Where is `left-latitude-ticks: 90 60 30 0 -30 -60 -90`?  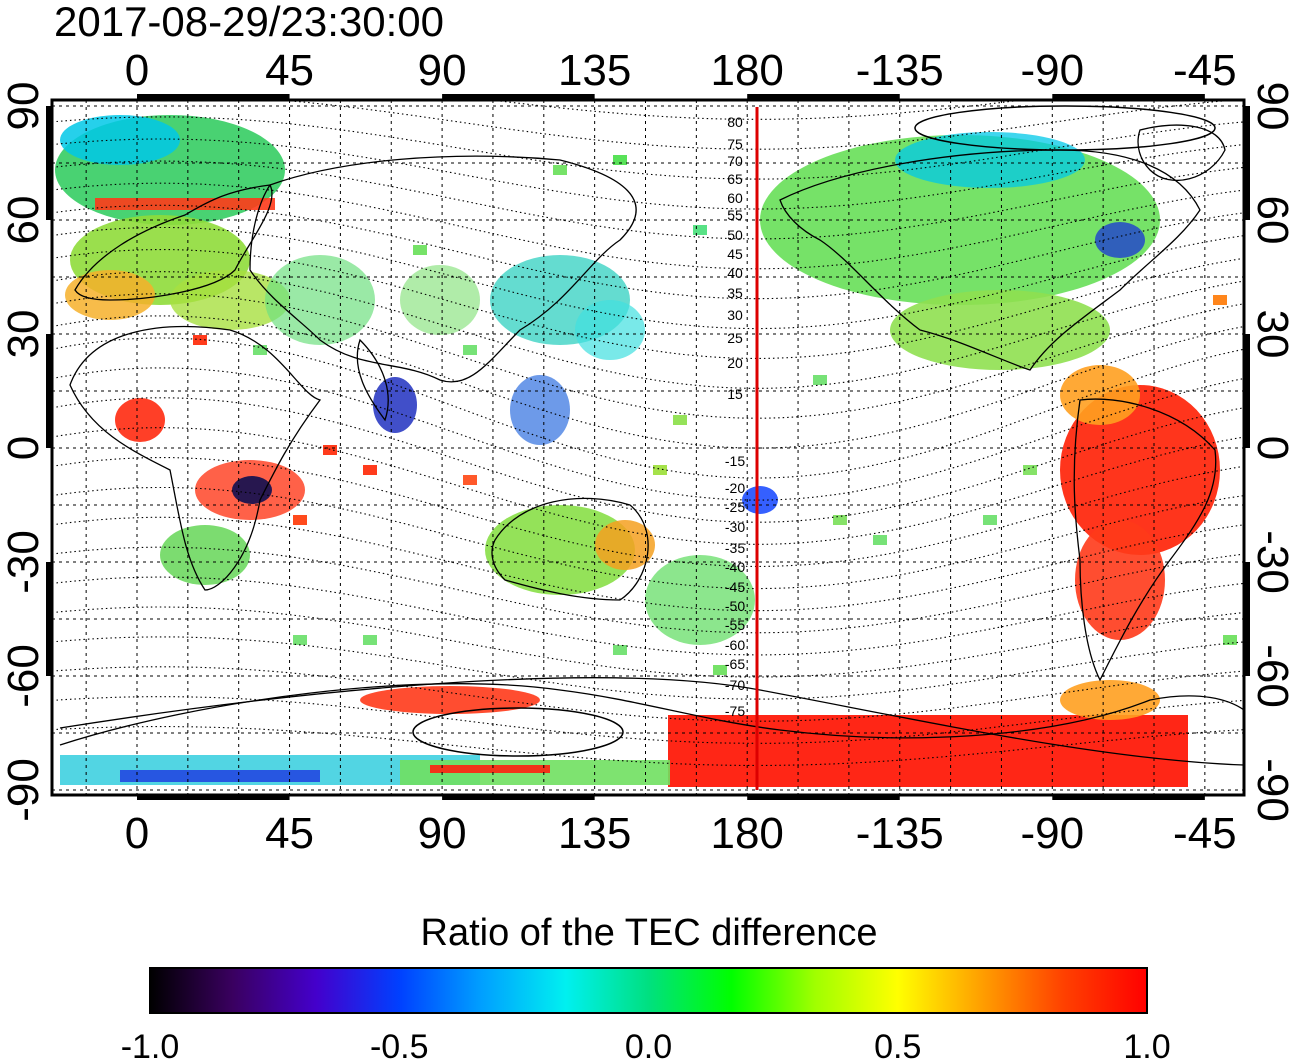 left-latitude-ticks: 90 60 30 0 -30 -60 -90 is located at coordinates (24, 452).